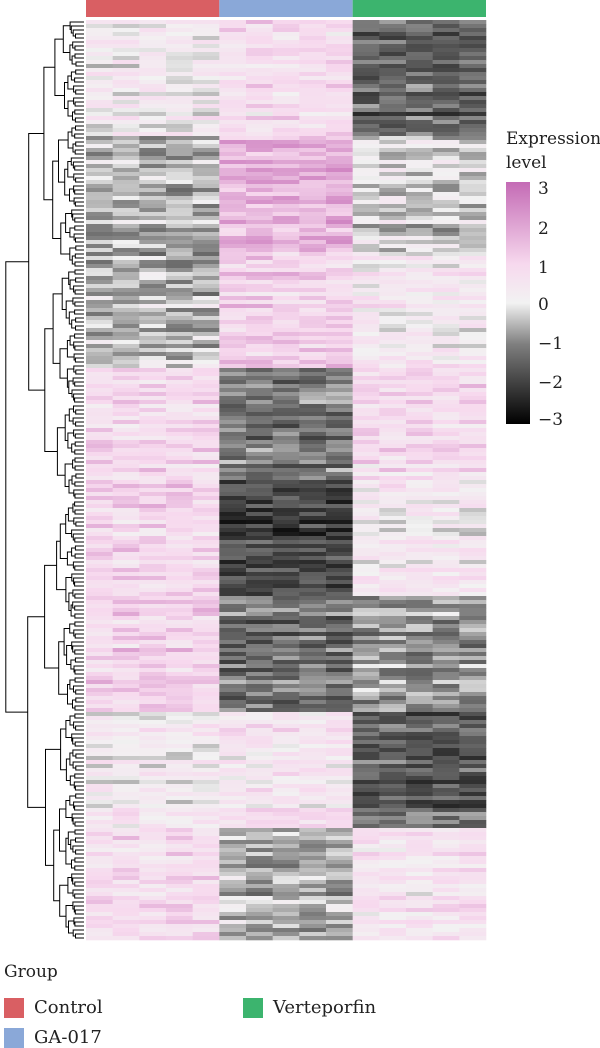  What do you see at coordinates (543, 229) in the screenshot?
I see `colorbar-tick-label: 2` at bounding box center [543, 229].